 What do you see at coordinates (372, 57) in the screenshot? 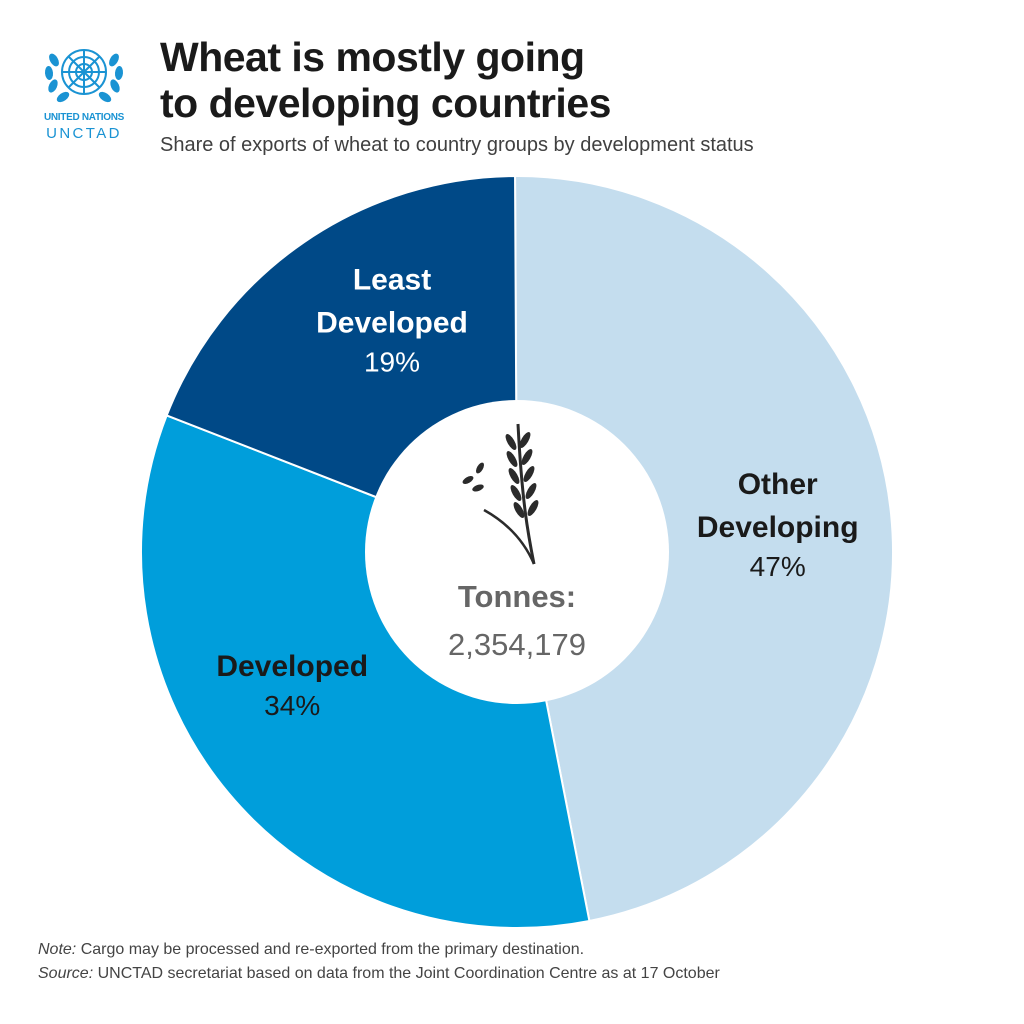
I see `chart-title-line1: Wheat is mostly going` at bounding box center [372, 57].